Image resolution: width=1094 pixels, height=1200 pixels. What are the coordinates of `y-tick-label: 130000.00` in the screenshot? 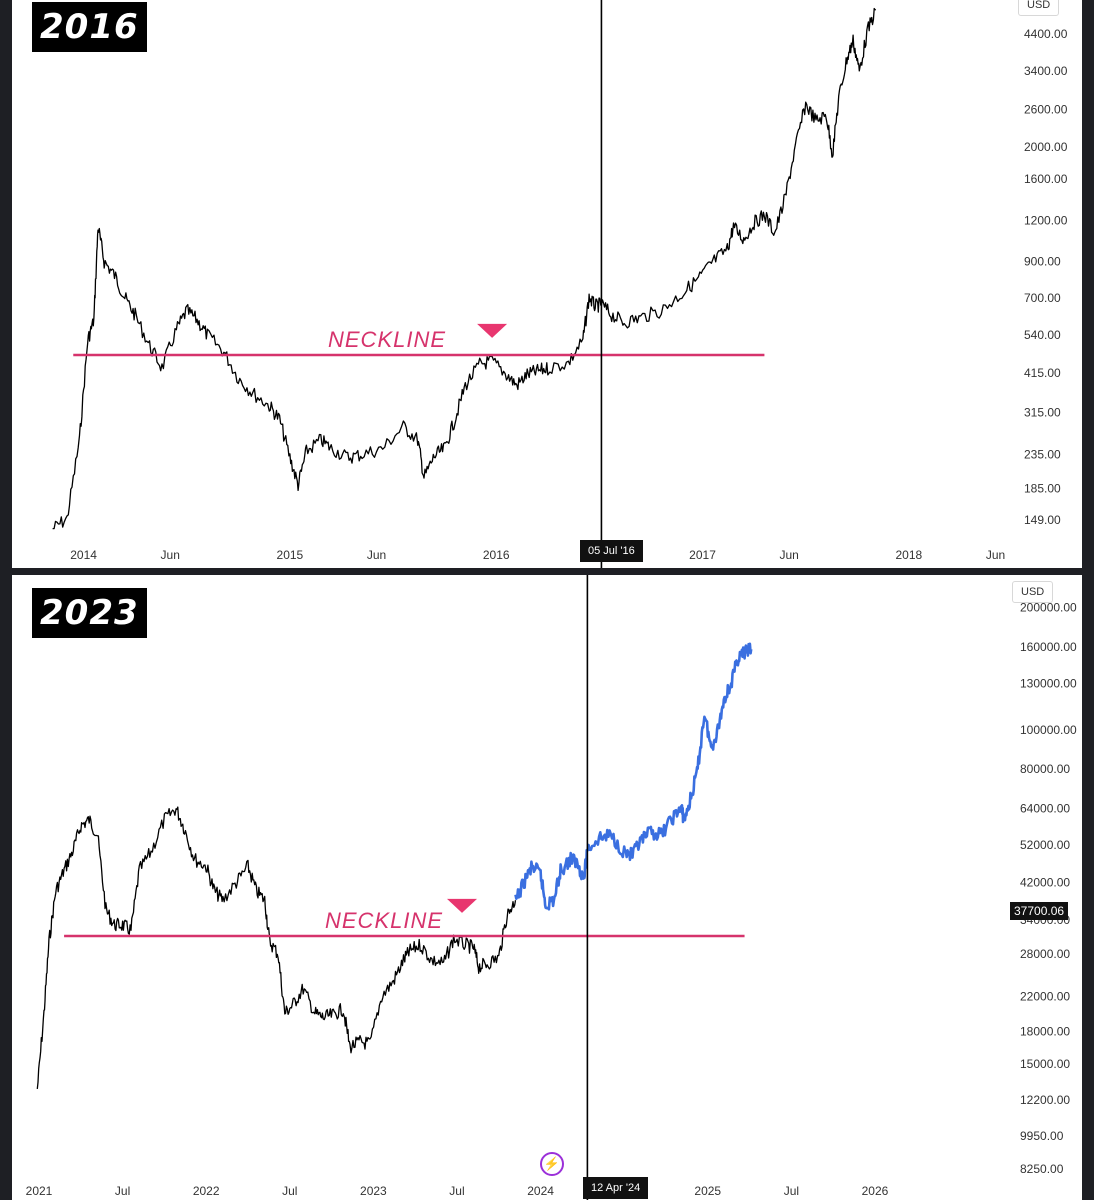 It's located at (1048, 684).